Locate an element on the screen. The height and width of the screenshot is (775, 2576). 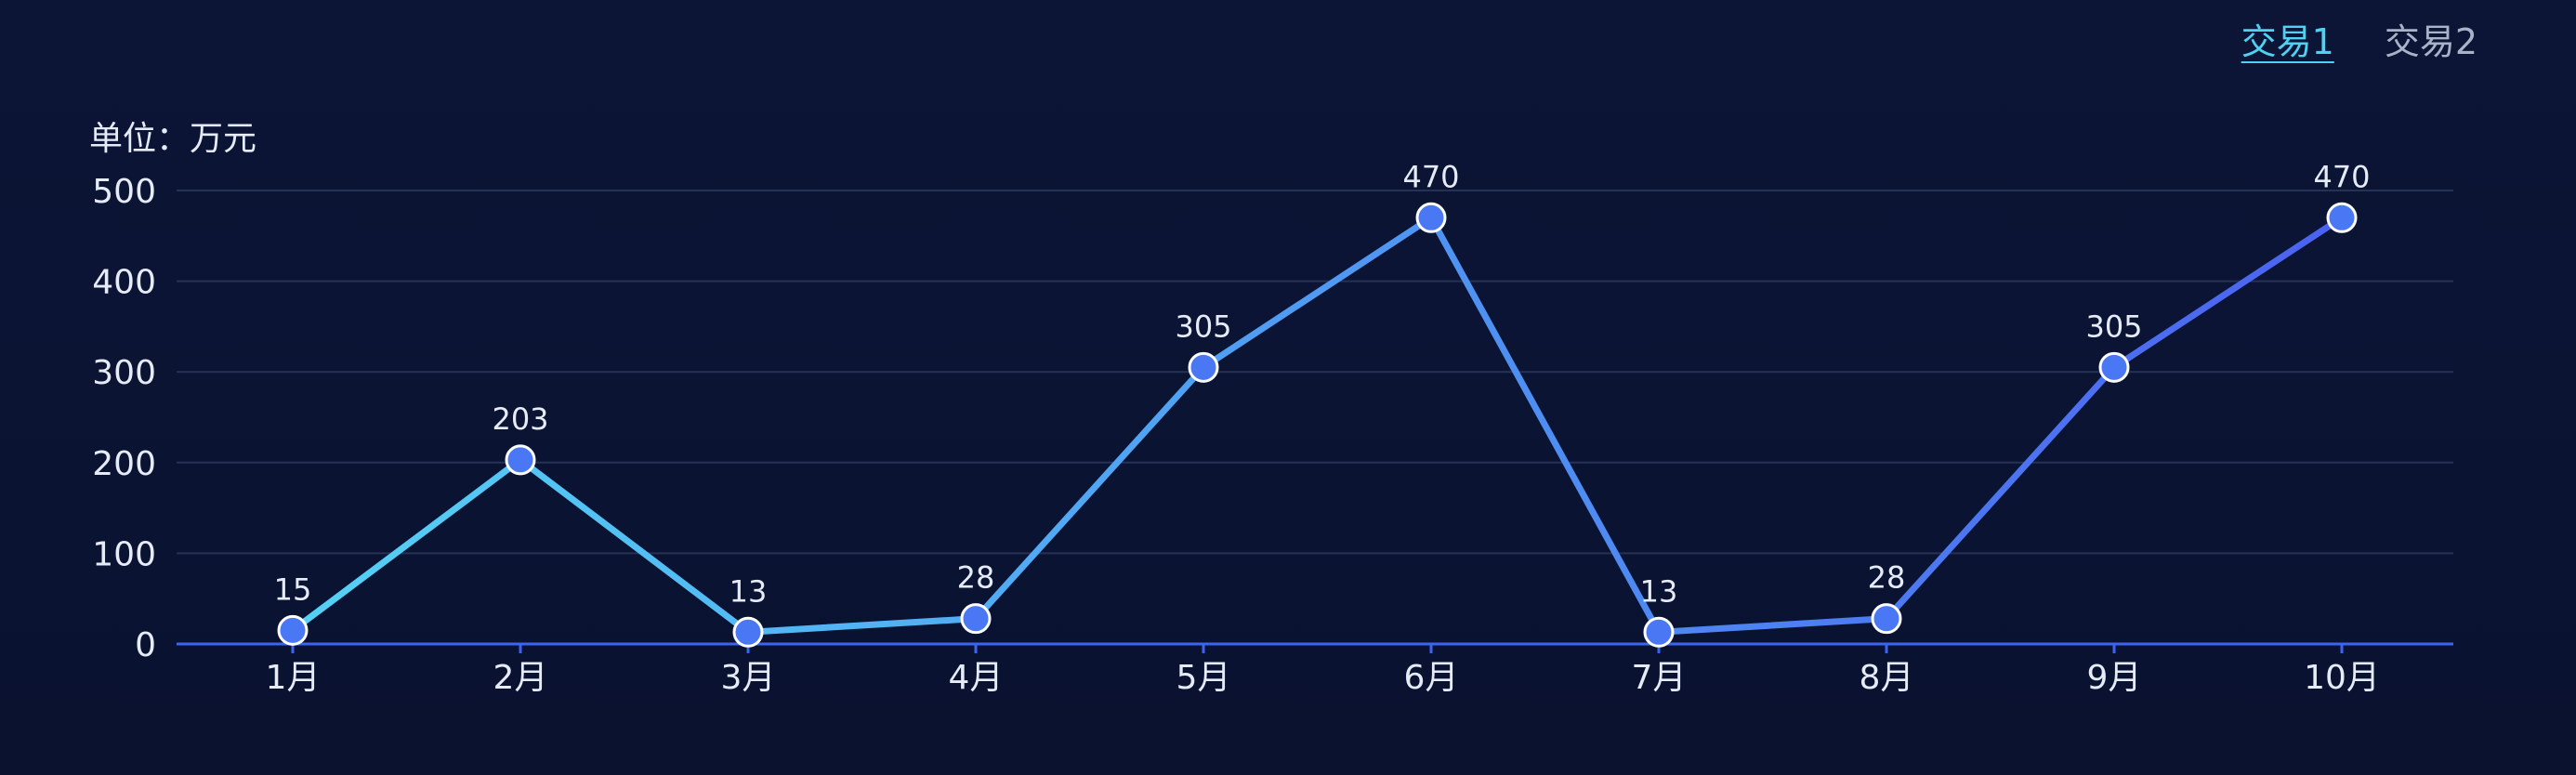
x-tick-label: 3月 is located at coordinates (748, 678).